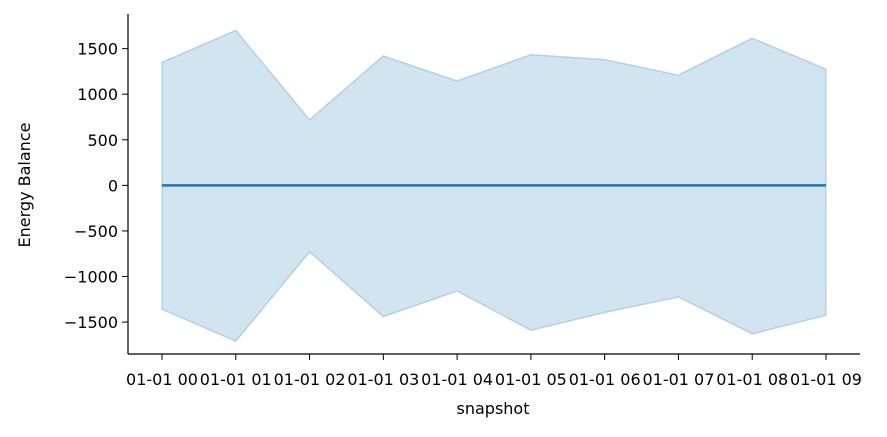 The image size is (887, 437). What do you see at coordinates (236, 379) in the screenshot?
I see `x-tick-label: 01-01 01` at bounding box center [236, 379].